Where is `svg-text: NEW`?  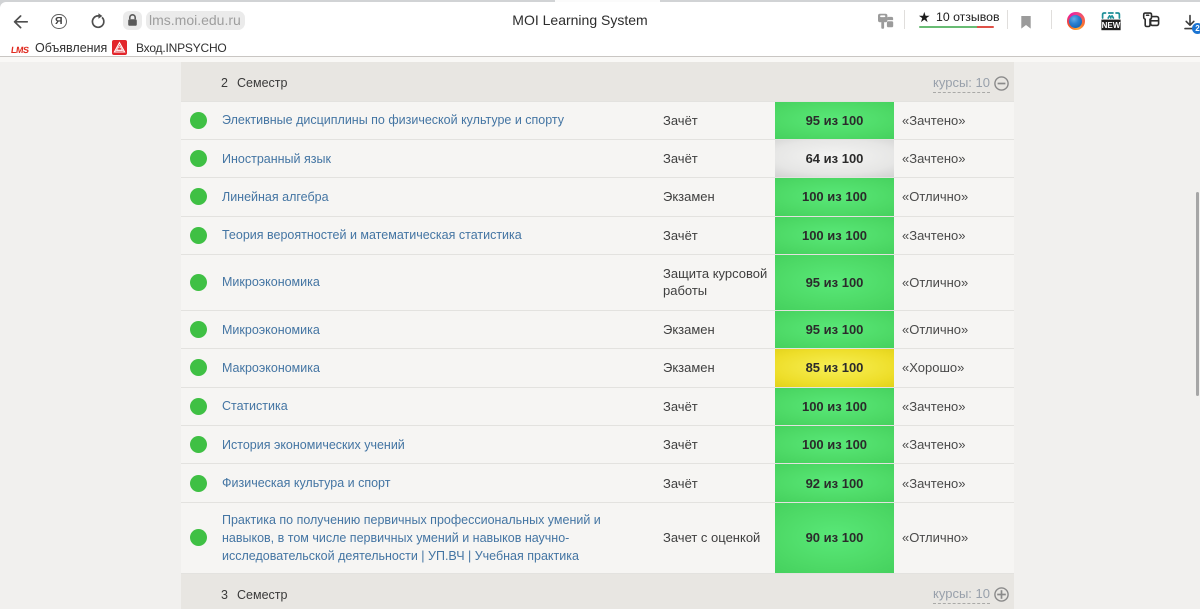
svg-text: NEW is located at coordinates (1111, 25).